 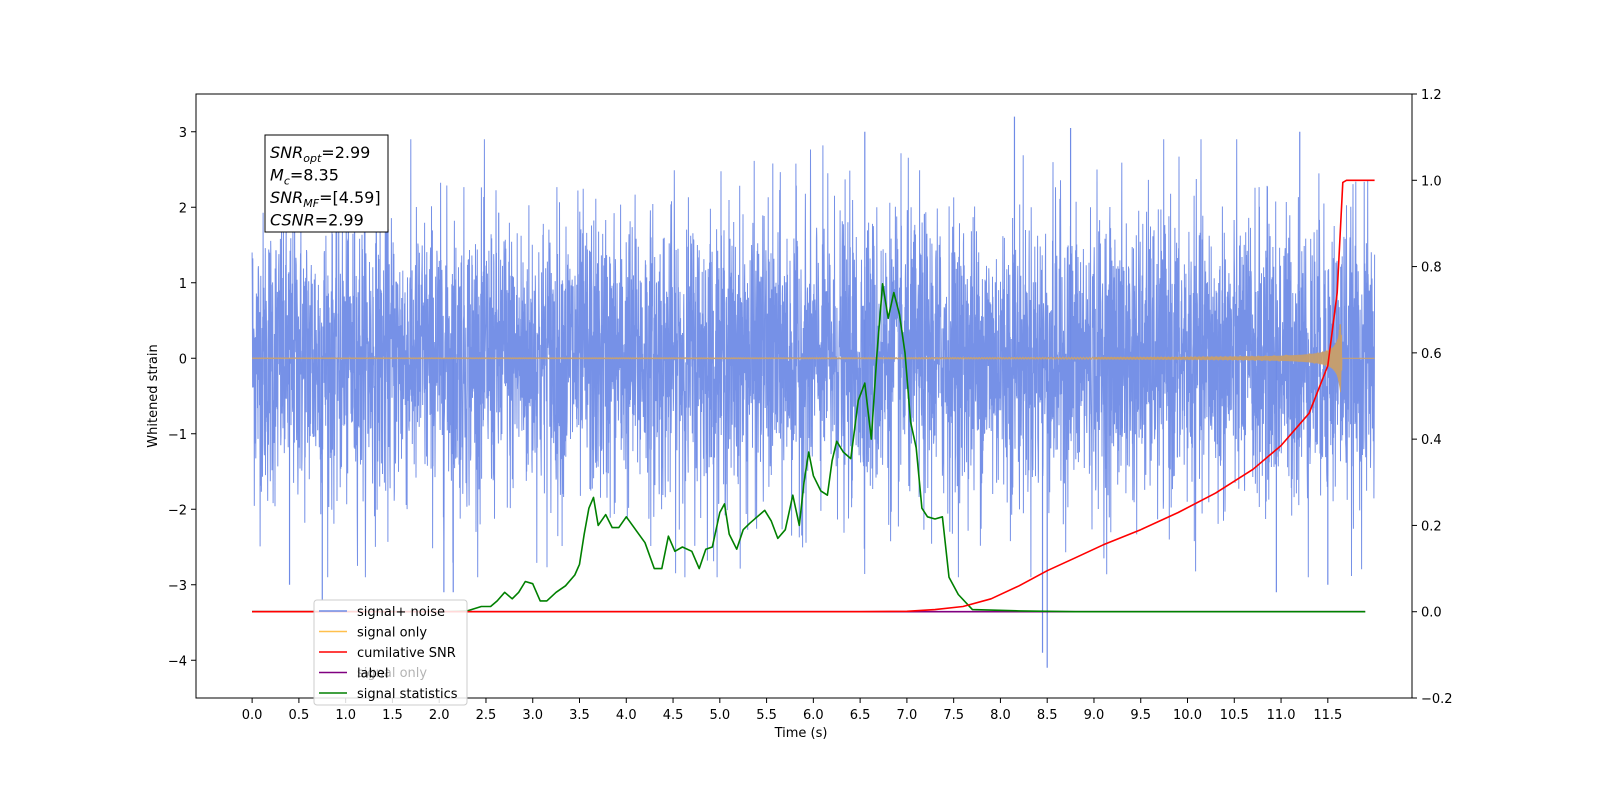 I want to click on x-tick-label-1: 0.5, so click(x=299, y=715).